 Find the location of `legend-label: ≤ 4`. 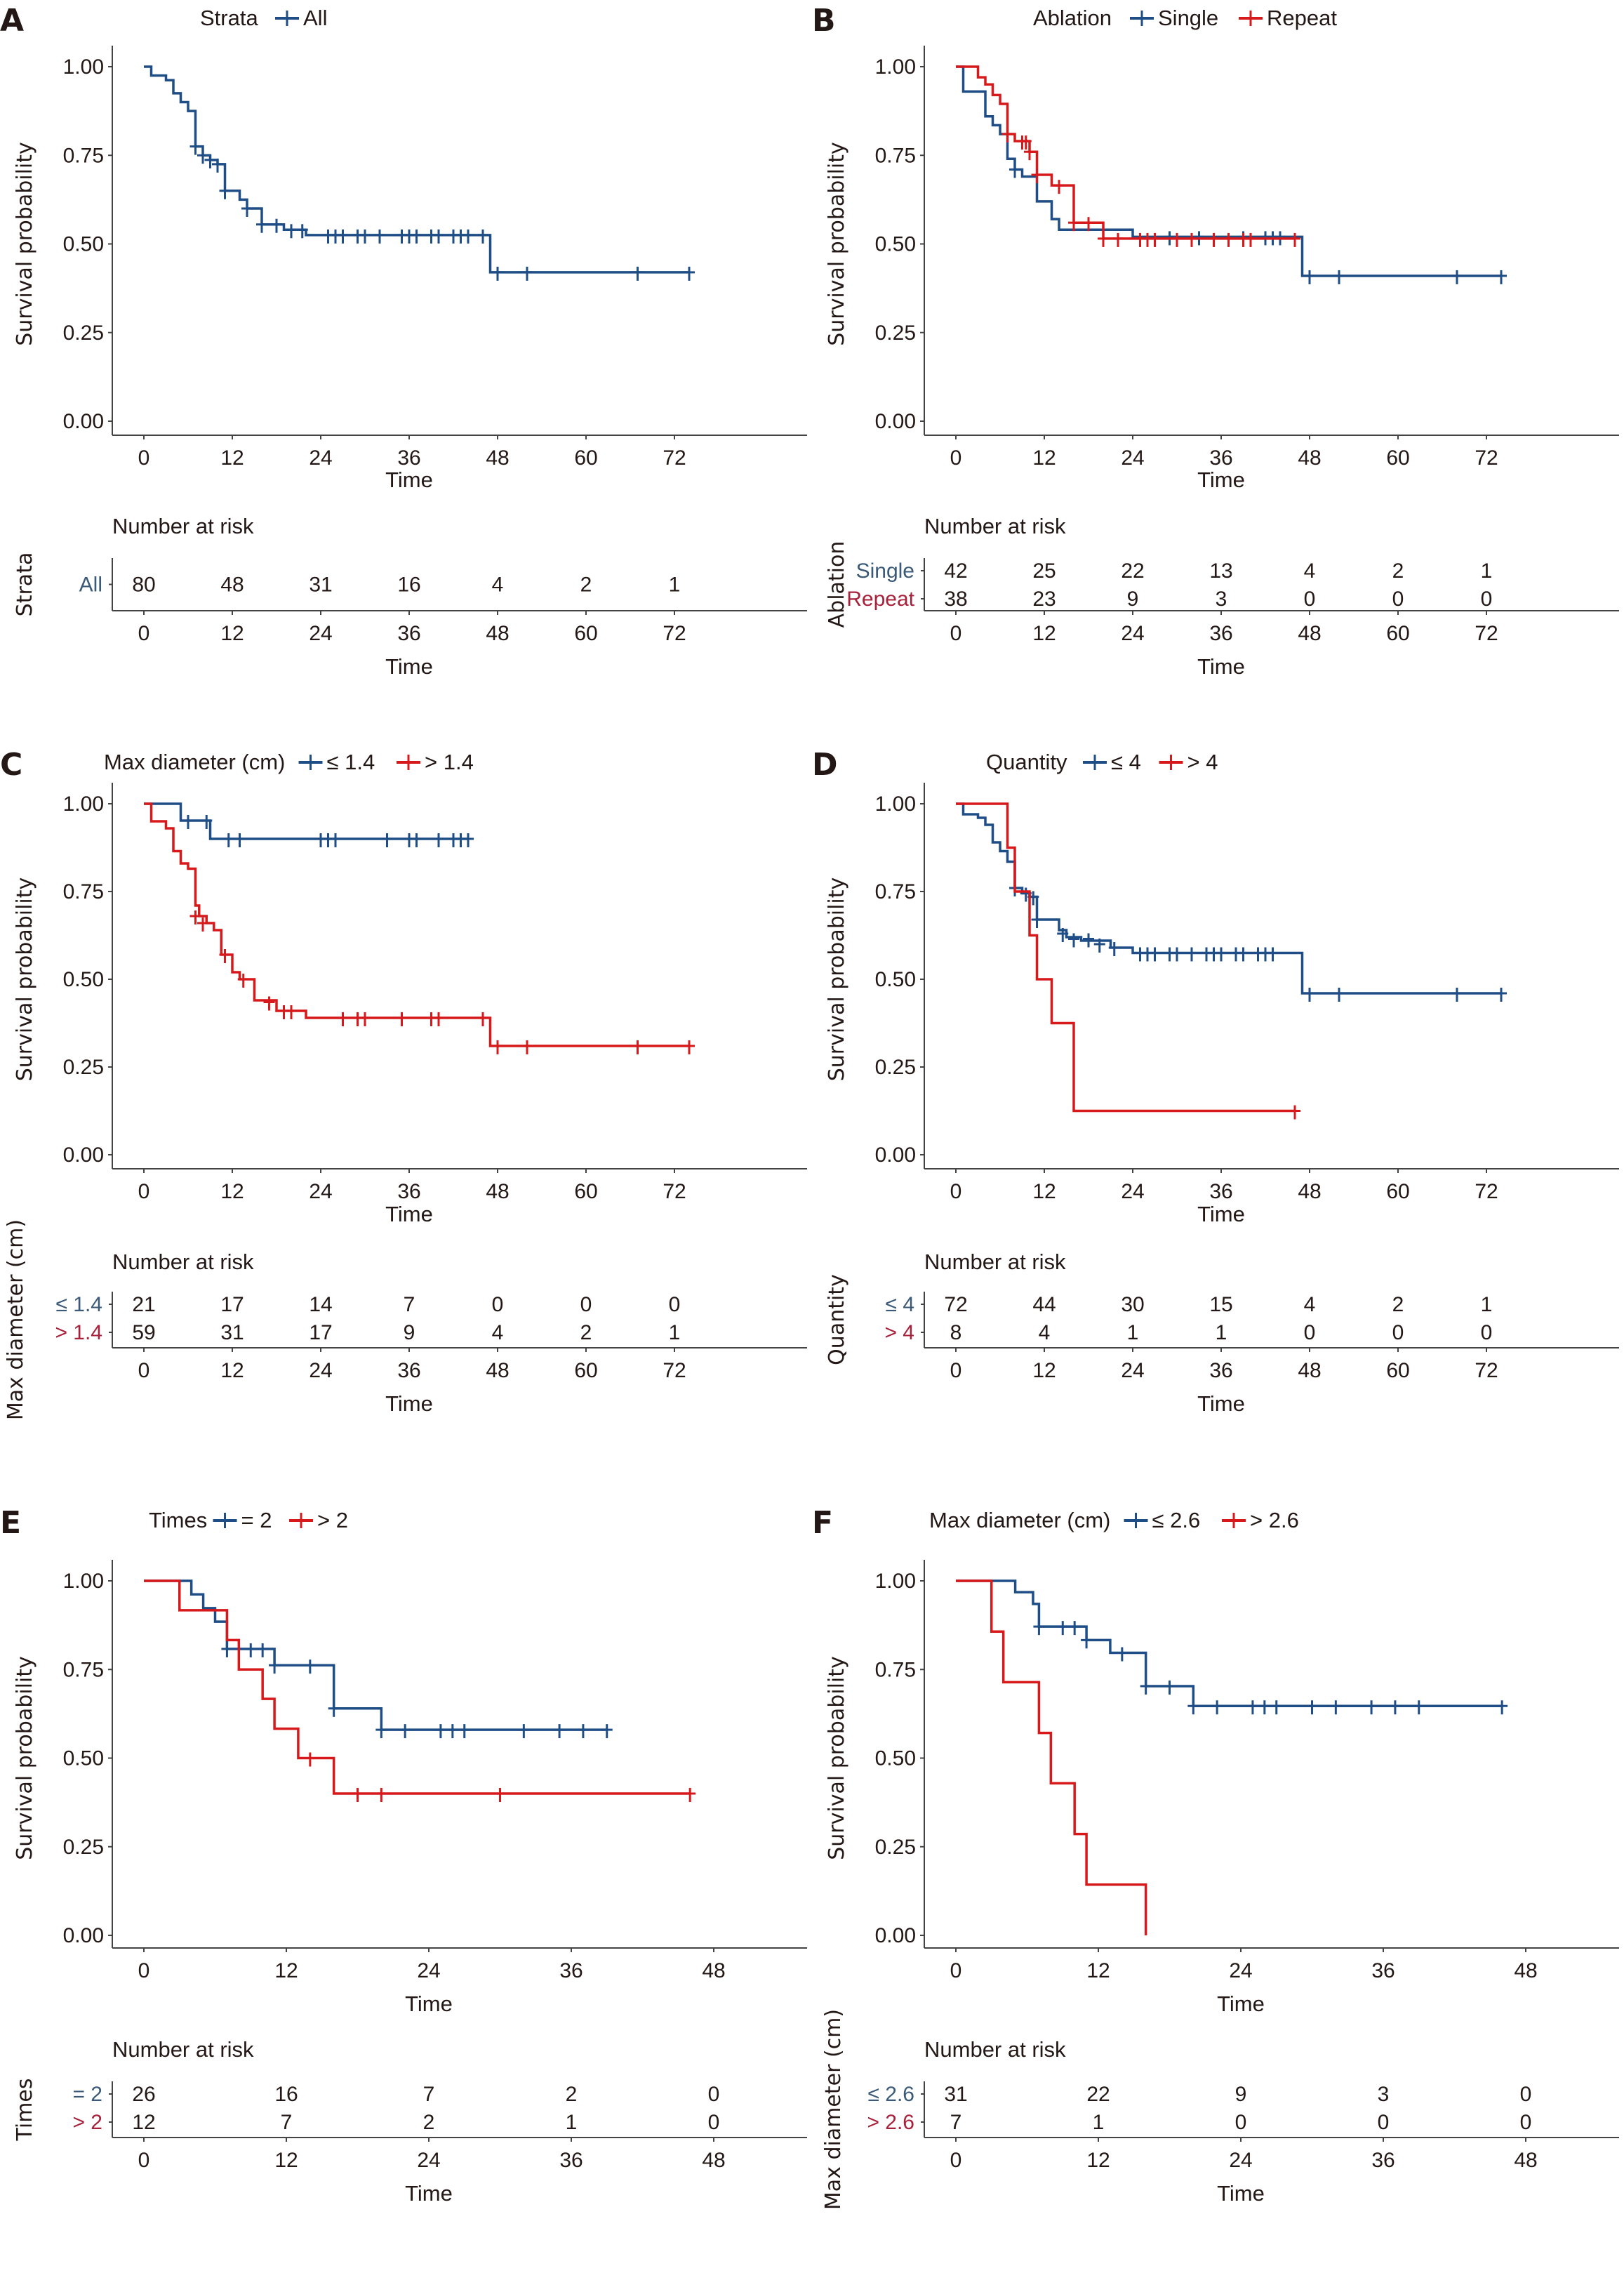

legend-label: ≤ 4 is located at coordinates (1126, 762).